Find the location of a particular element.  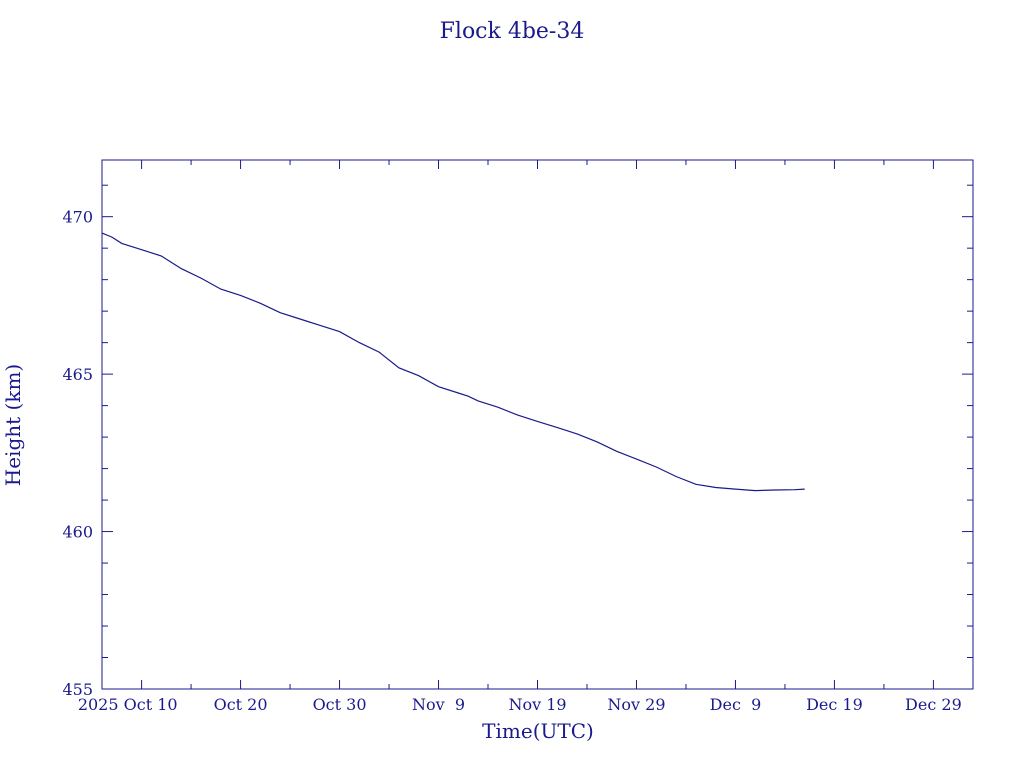

x-tick-label: Dec 19 is located at coordinates (834, 704).